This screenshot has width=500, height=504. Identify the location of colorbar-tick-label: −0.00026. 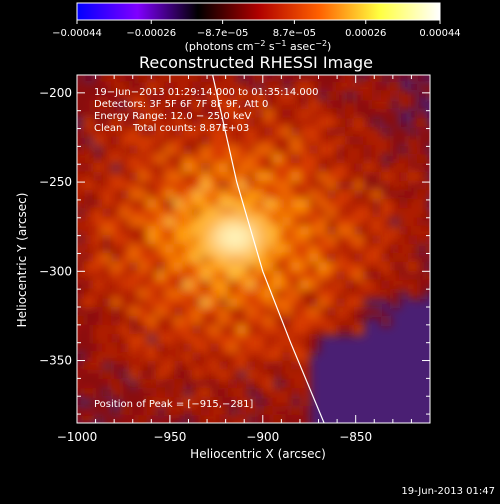
(151, 33).